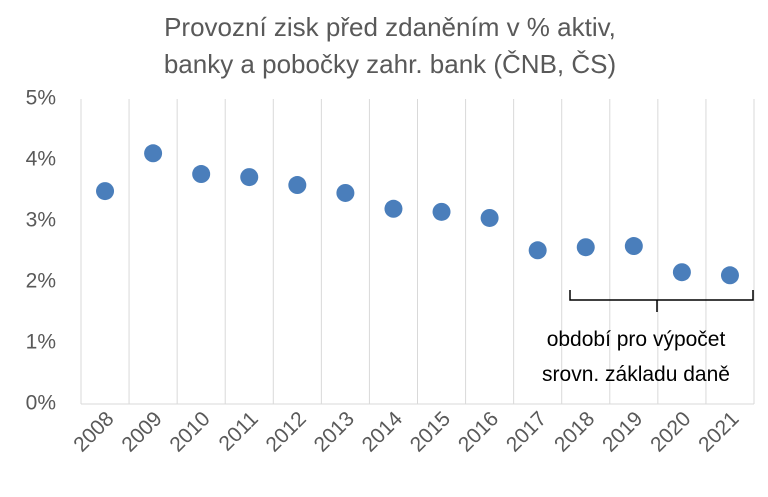  What do you see at coordinates (41, 220) in the screenshot?
I see `y-tick-label: 3%` at bounding box center [41, 220].